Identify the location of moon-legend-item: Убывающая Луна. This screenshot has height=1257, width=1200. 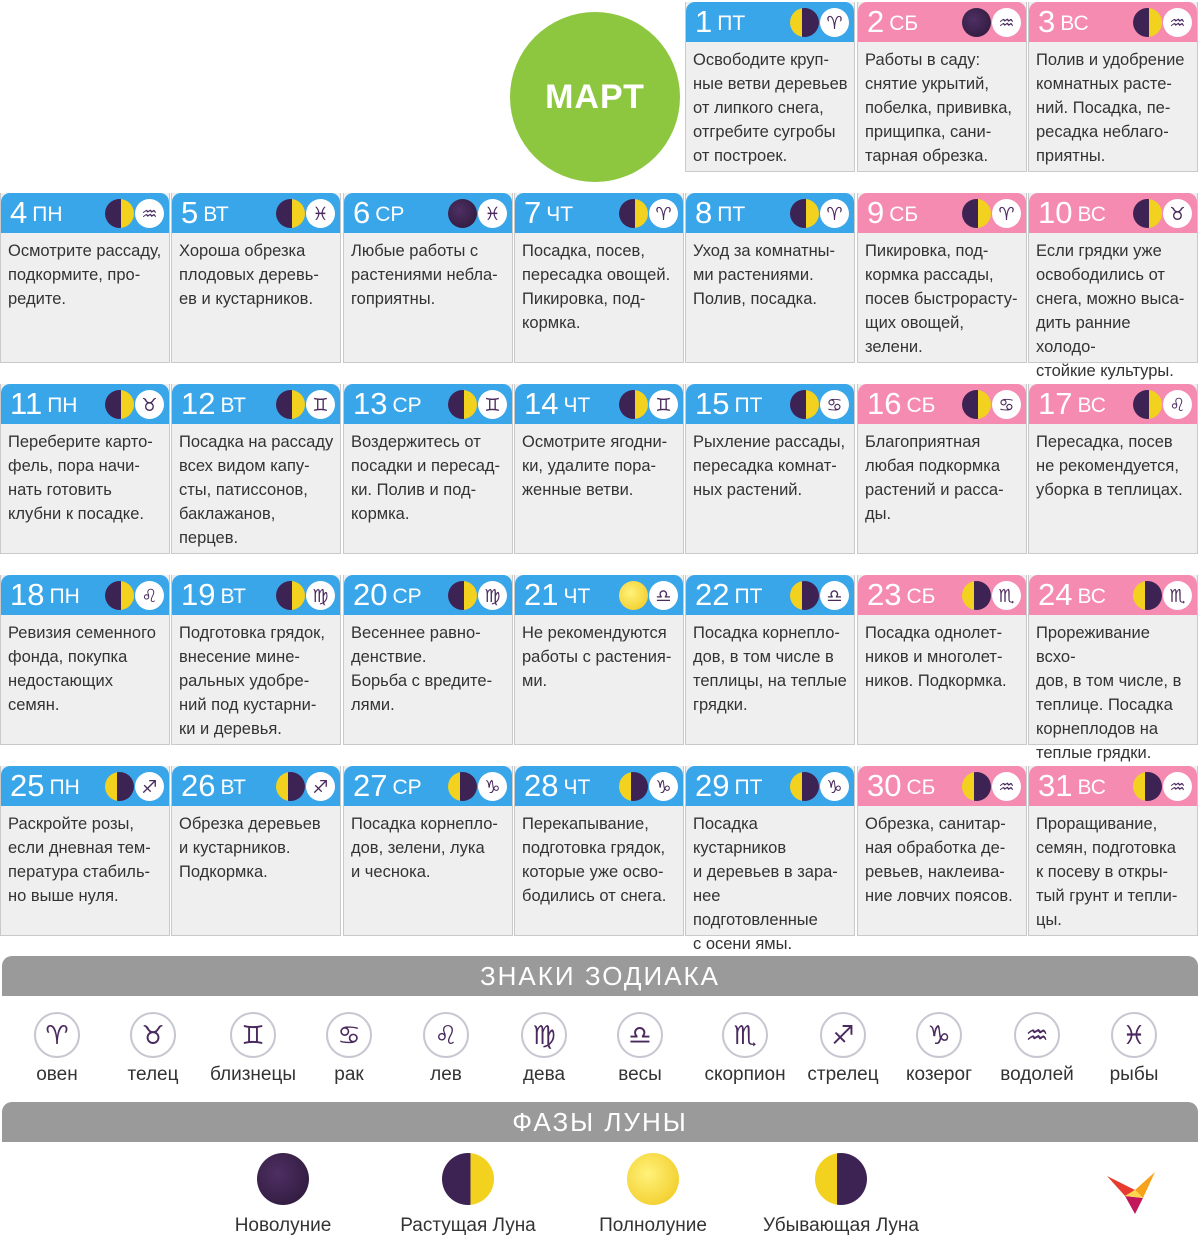
(841, 1195).